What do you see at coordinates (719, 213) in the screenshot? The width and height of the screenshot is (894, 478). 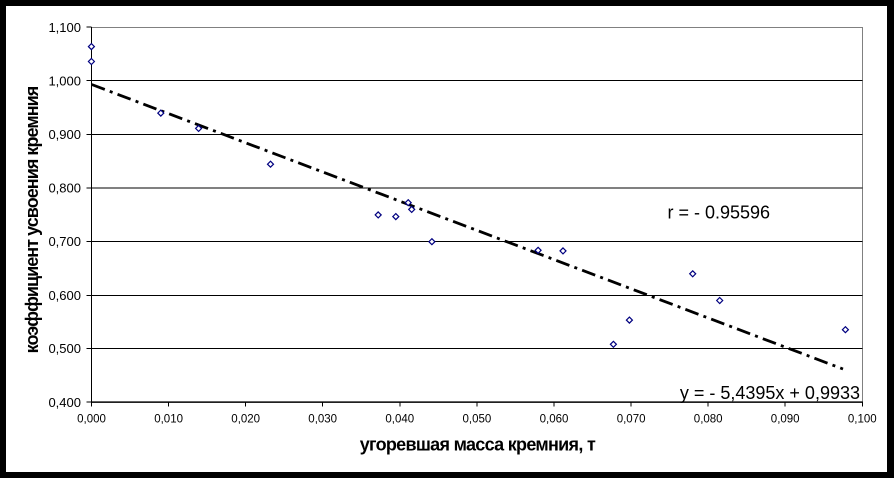 I see `svg-text: r = - 0.95596` at bounding box center [719, 213].